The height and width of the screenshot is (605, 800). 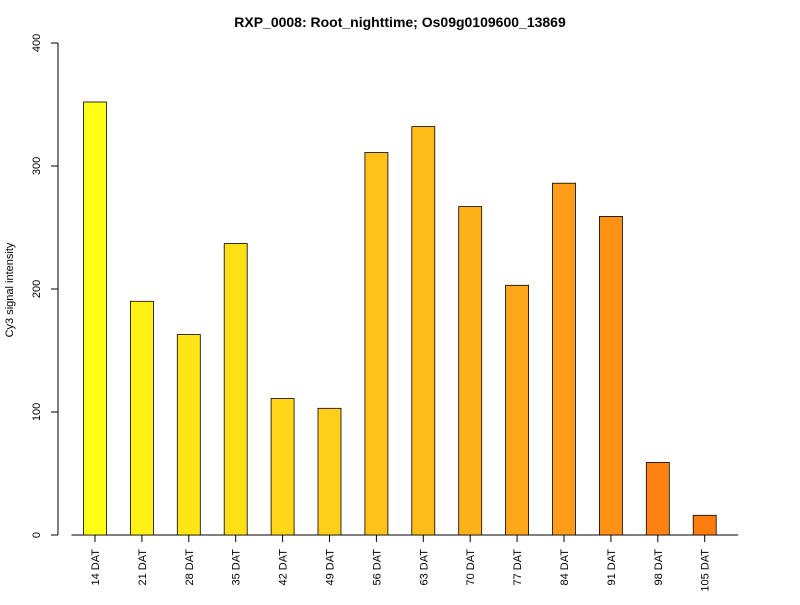 I want to click on bar-84-dat, so click(x=564, y=359).